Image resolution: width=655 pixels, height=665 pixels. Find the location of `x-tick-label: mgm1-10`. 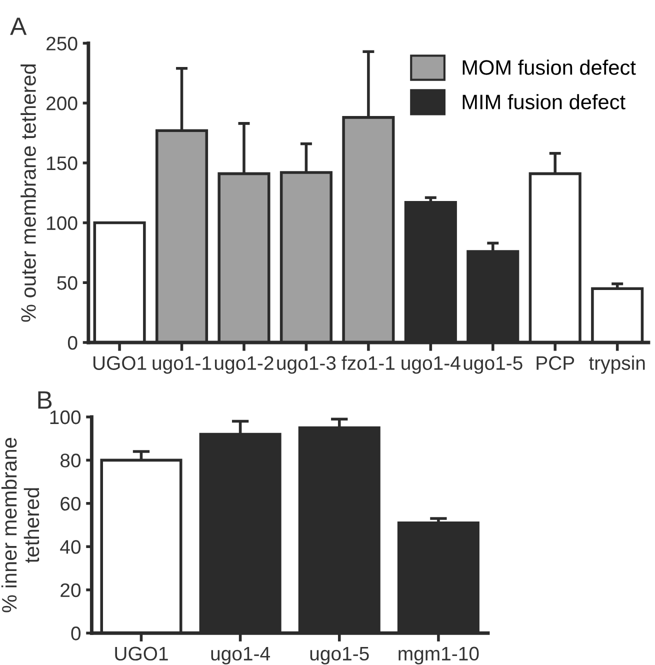

x-tick-label: mgm1-10 is located at coordinates (438, 655).